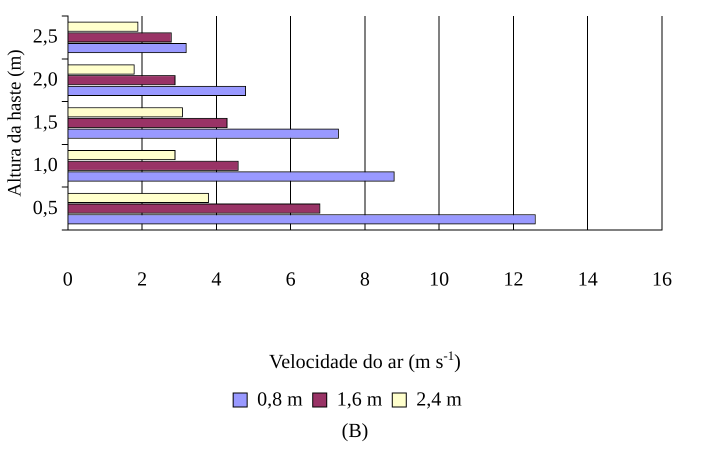 This screenshot has height=461, width=710. What do you see at coordinates (45, 122) in the screenshot?
I see `y-tick-label: 1,5` at bounding box center [45, 122].